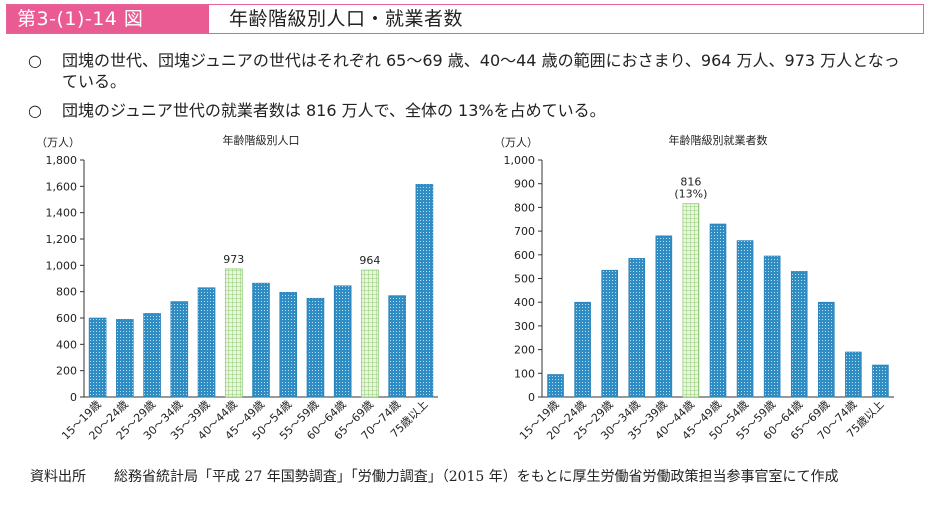 Image resolution: width=932 pixels, height=524 pixels. What do you see at coordinates (334, 110) in the screenshot?
I see `bullet-text: 団塊のジュニア世代の就業者数は 816 万人で、全体の 13%を占めている。` at bounding box center [334, 110].